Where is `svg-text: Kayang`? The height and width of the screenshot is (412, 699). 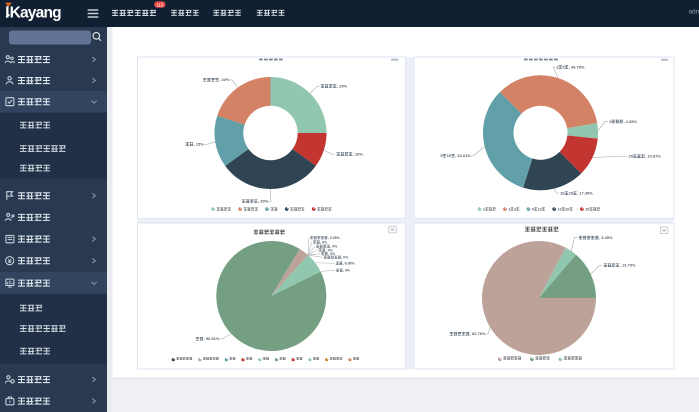 svg-text: Kayang is located at coordinates (36, 13).